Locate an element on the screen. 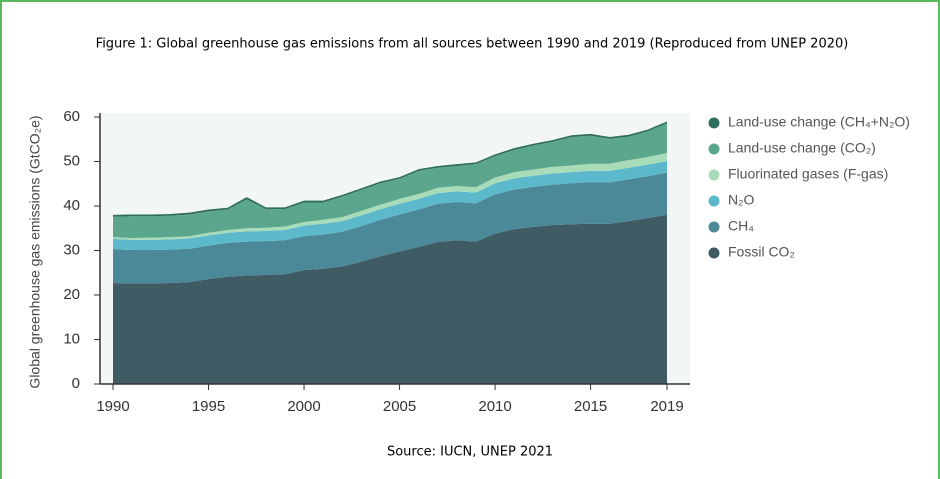  legend-label: Land-use change (CO₂) is located at coordinates (802, 148).